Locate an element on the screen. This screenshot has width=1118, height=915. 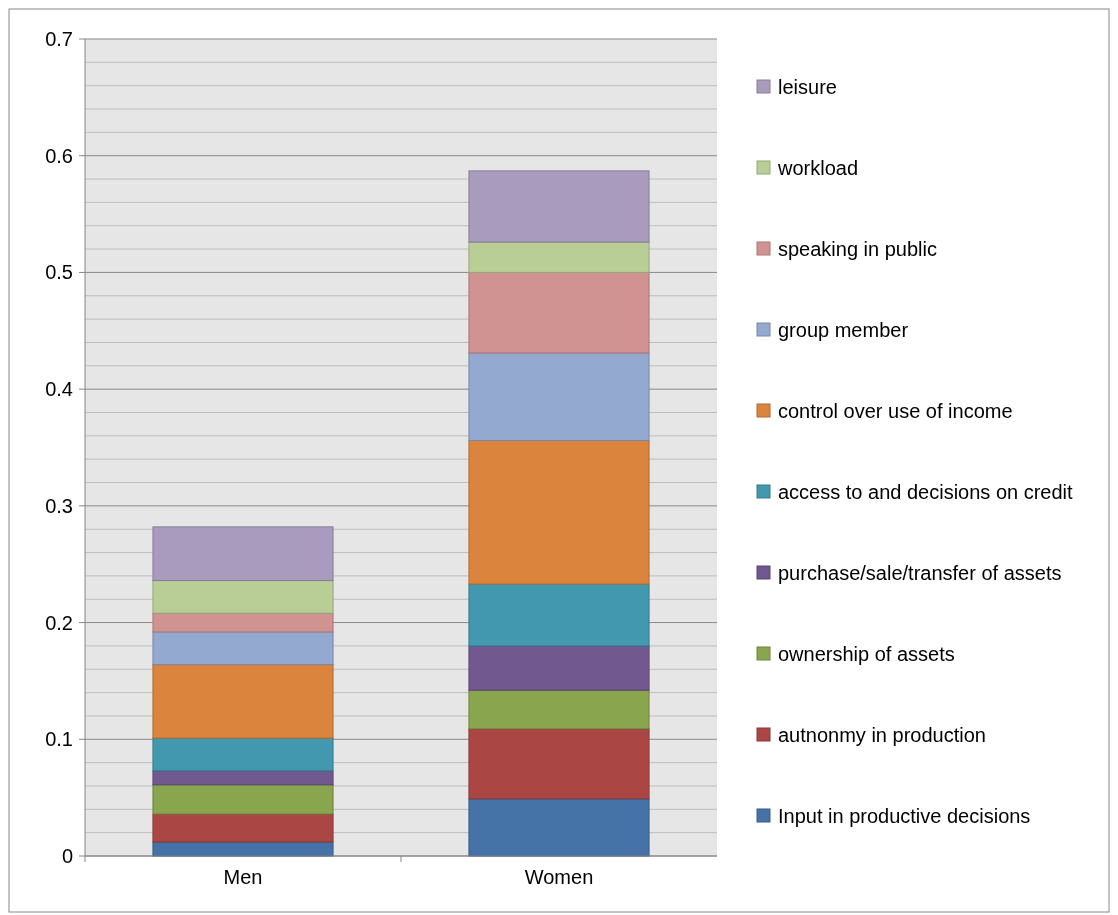
y-tick-label: 0.2 is located at coordinates (59, 622).